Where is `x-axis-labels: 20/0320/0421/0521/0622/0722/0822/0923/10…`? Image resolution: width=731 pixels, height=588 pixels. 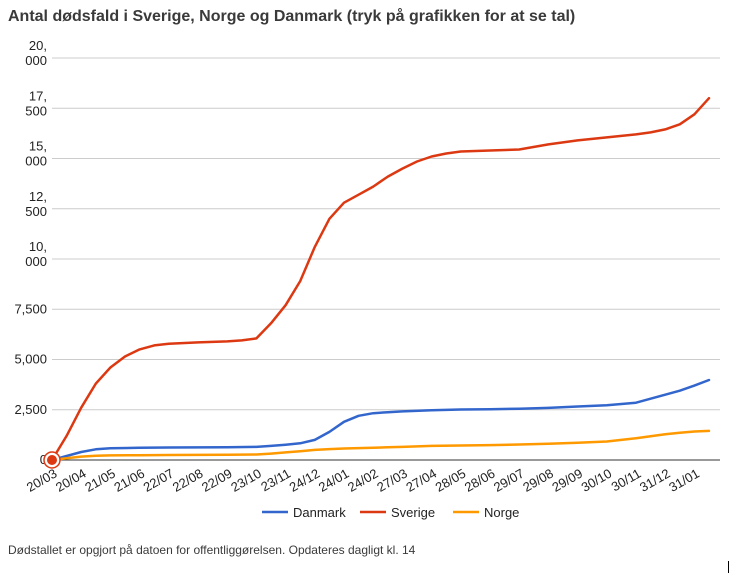 x-axis-labels: 20/0320/0421/0521/0622/0722/0822/0923/10… is located at coordinates (363, 480).